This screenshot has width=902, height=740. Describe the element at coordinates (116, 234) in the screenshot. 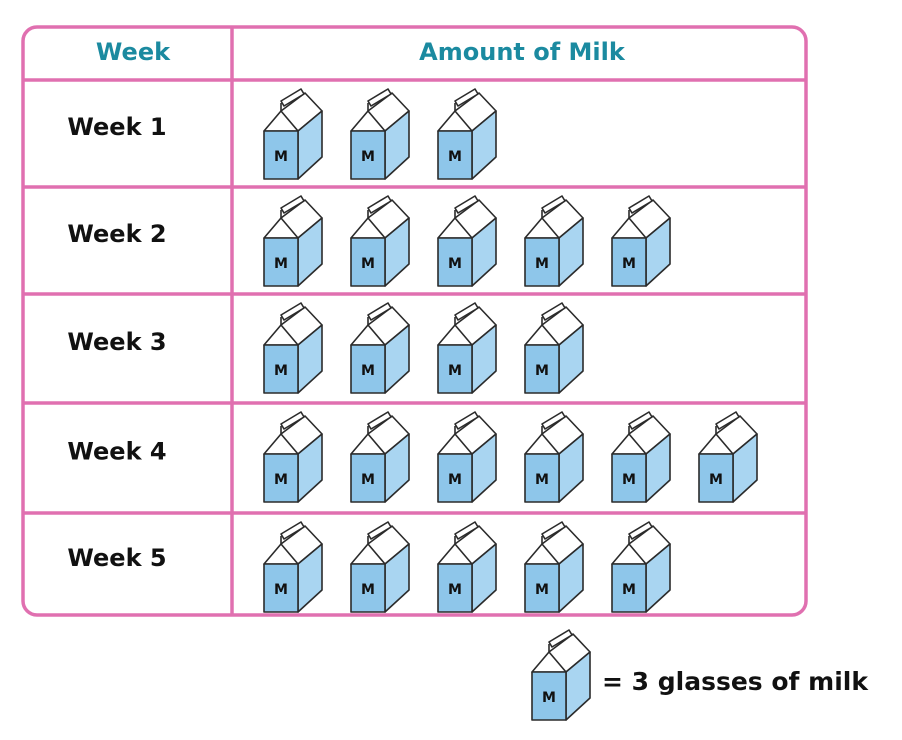

I see `row-label: Week 2` at that location.